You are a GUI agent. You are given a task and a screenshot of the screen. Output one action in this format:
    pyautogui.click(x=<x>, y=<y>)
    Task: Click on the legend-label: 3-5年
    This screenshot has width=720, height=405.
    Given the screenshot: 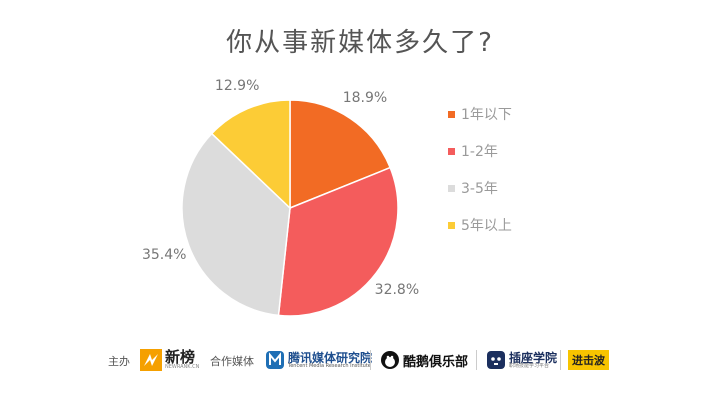 What is the action you would take?
    pyautogui.click(x=479, y=189)
    